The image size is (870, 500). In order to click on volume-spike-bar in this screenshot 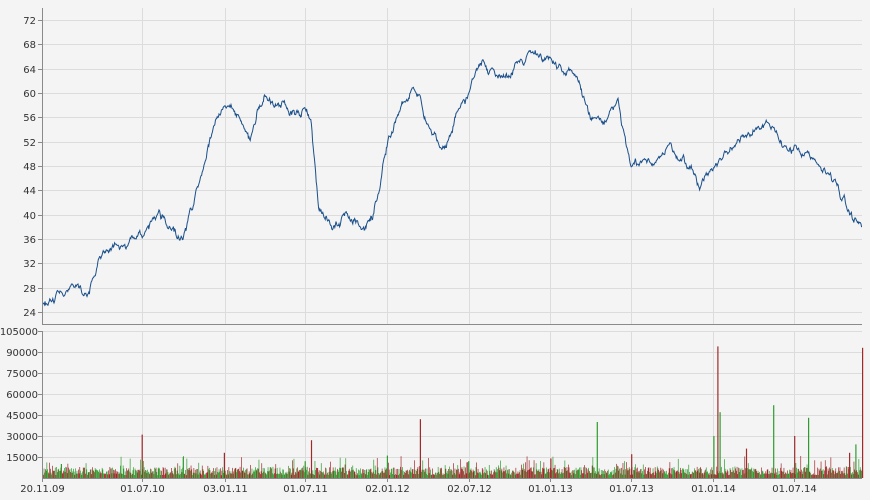, I will do `click(809, 447)`.